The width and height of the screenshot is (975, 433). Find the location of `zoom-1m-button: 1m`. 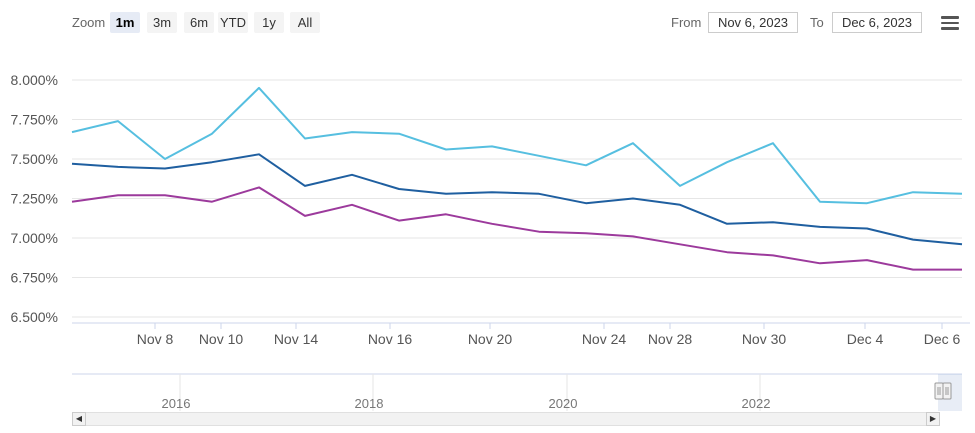

zoom-1m-button: 1m is located at coordinates (125, 22).